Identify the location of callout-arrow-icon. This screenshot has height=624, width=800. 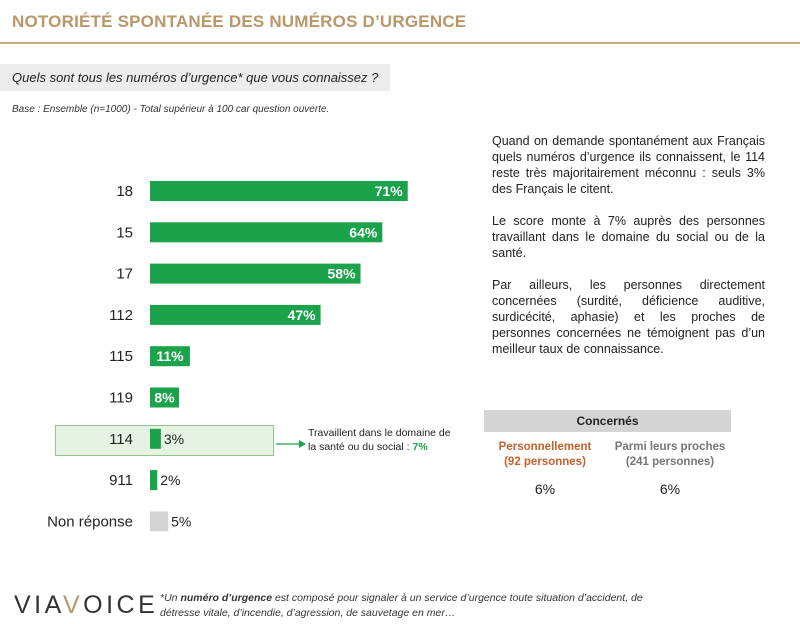
(291, 444).